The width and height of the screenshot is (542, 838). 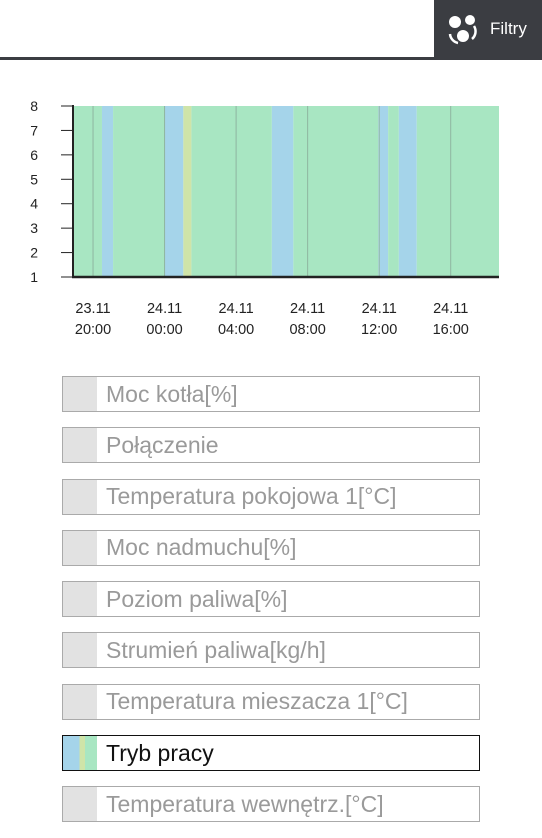 I want to click on x-tick-time: 08:00, so click(x=307, y=330).